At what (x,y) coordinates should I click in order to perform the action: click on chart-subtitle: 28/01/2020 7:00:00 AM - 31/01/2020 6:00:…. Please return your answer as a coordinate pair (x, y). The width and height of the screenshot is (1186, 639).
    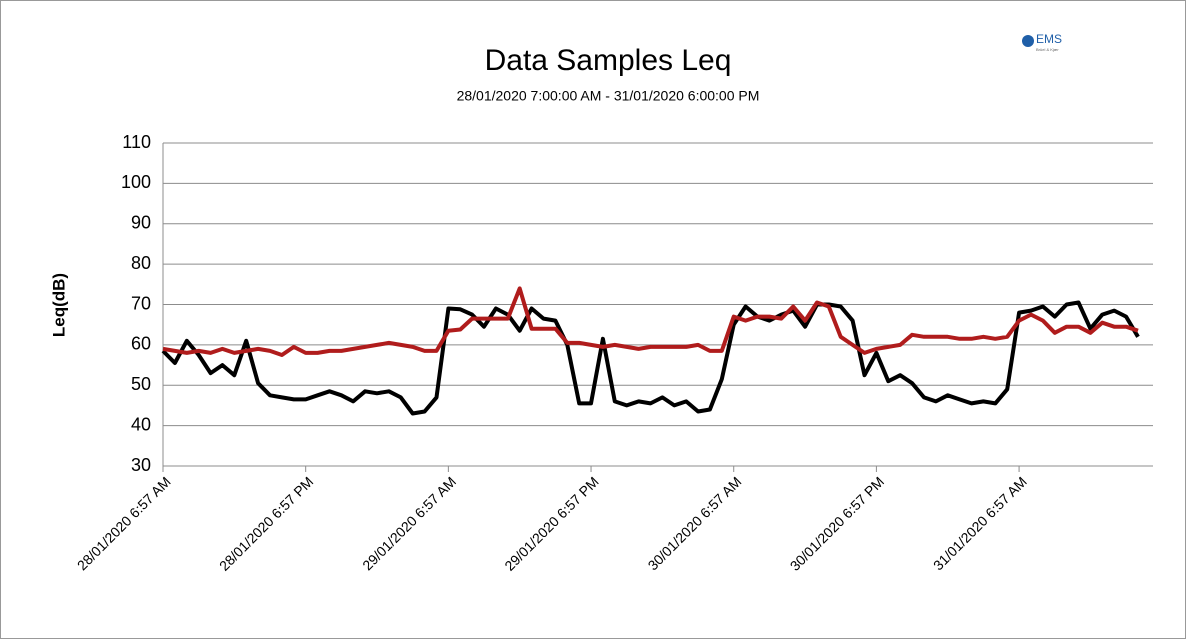
    Looking at the image, I should click on (608, 96).